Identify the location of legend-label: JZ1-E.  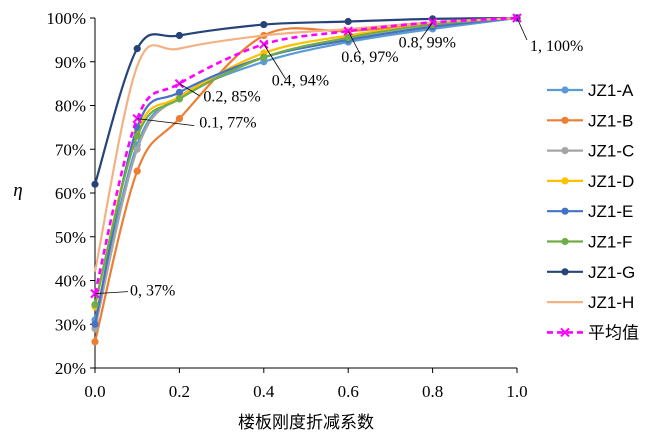
(610, 211).